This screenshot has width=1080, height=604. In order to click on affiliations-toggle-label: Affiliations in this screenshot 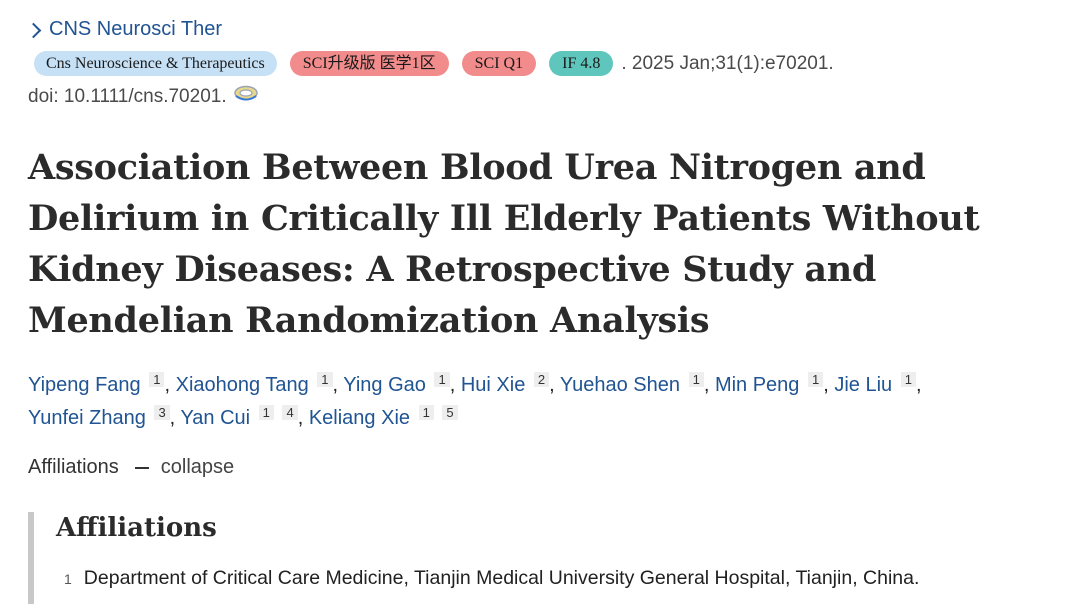, I will do `click(73, 467)`.